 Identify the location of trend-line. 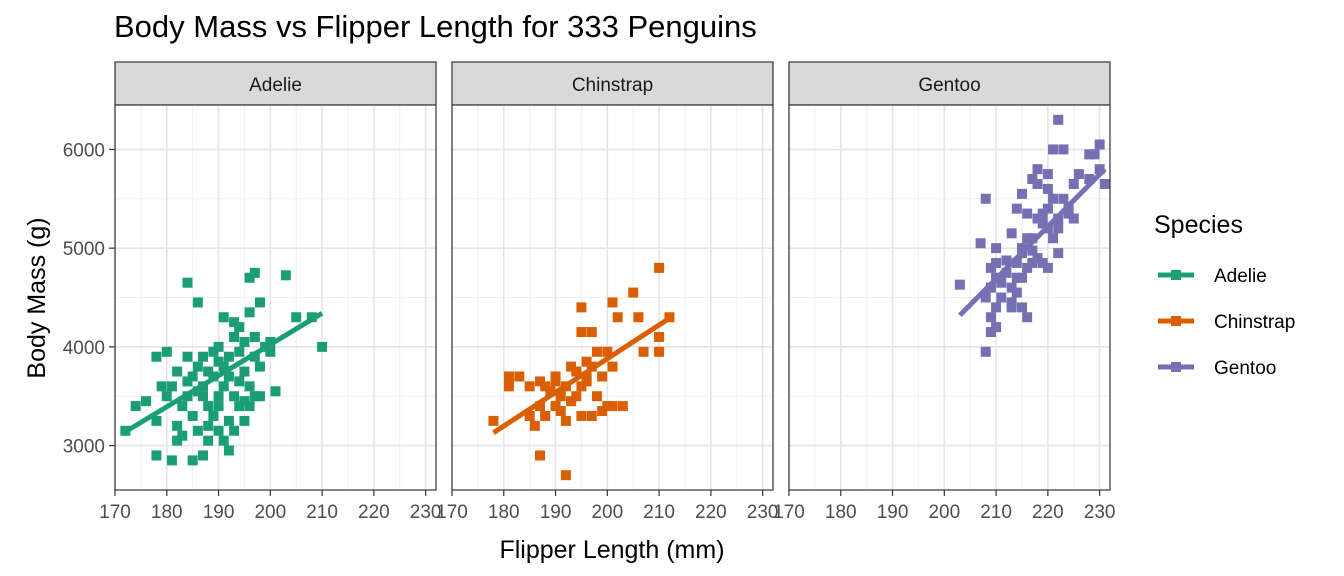
(1032, 242).